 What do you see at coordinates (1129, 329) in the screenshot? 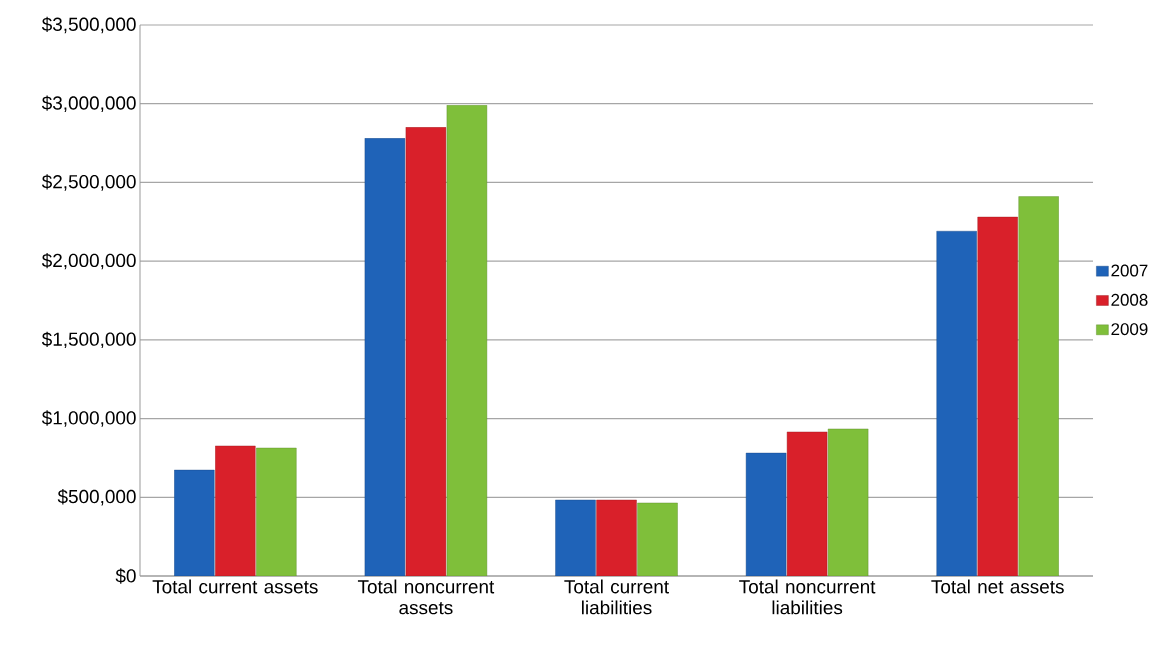
I see `legend-label: 2009` at bounding box center [1129, 329].